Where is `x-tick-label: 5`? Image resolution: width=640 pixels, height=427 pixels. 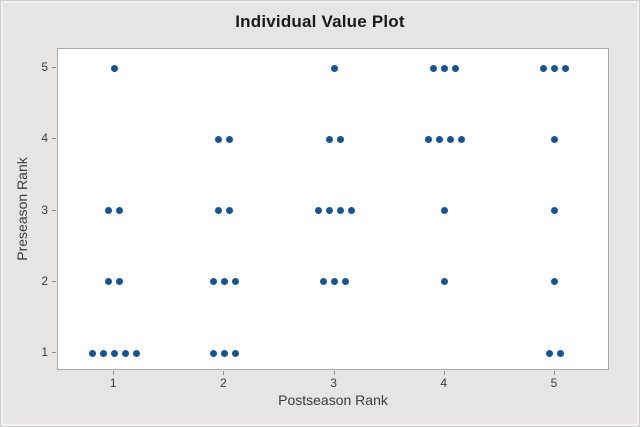
x-tick-label: 5 is located at coordinates (554, 383).